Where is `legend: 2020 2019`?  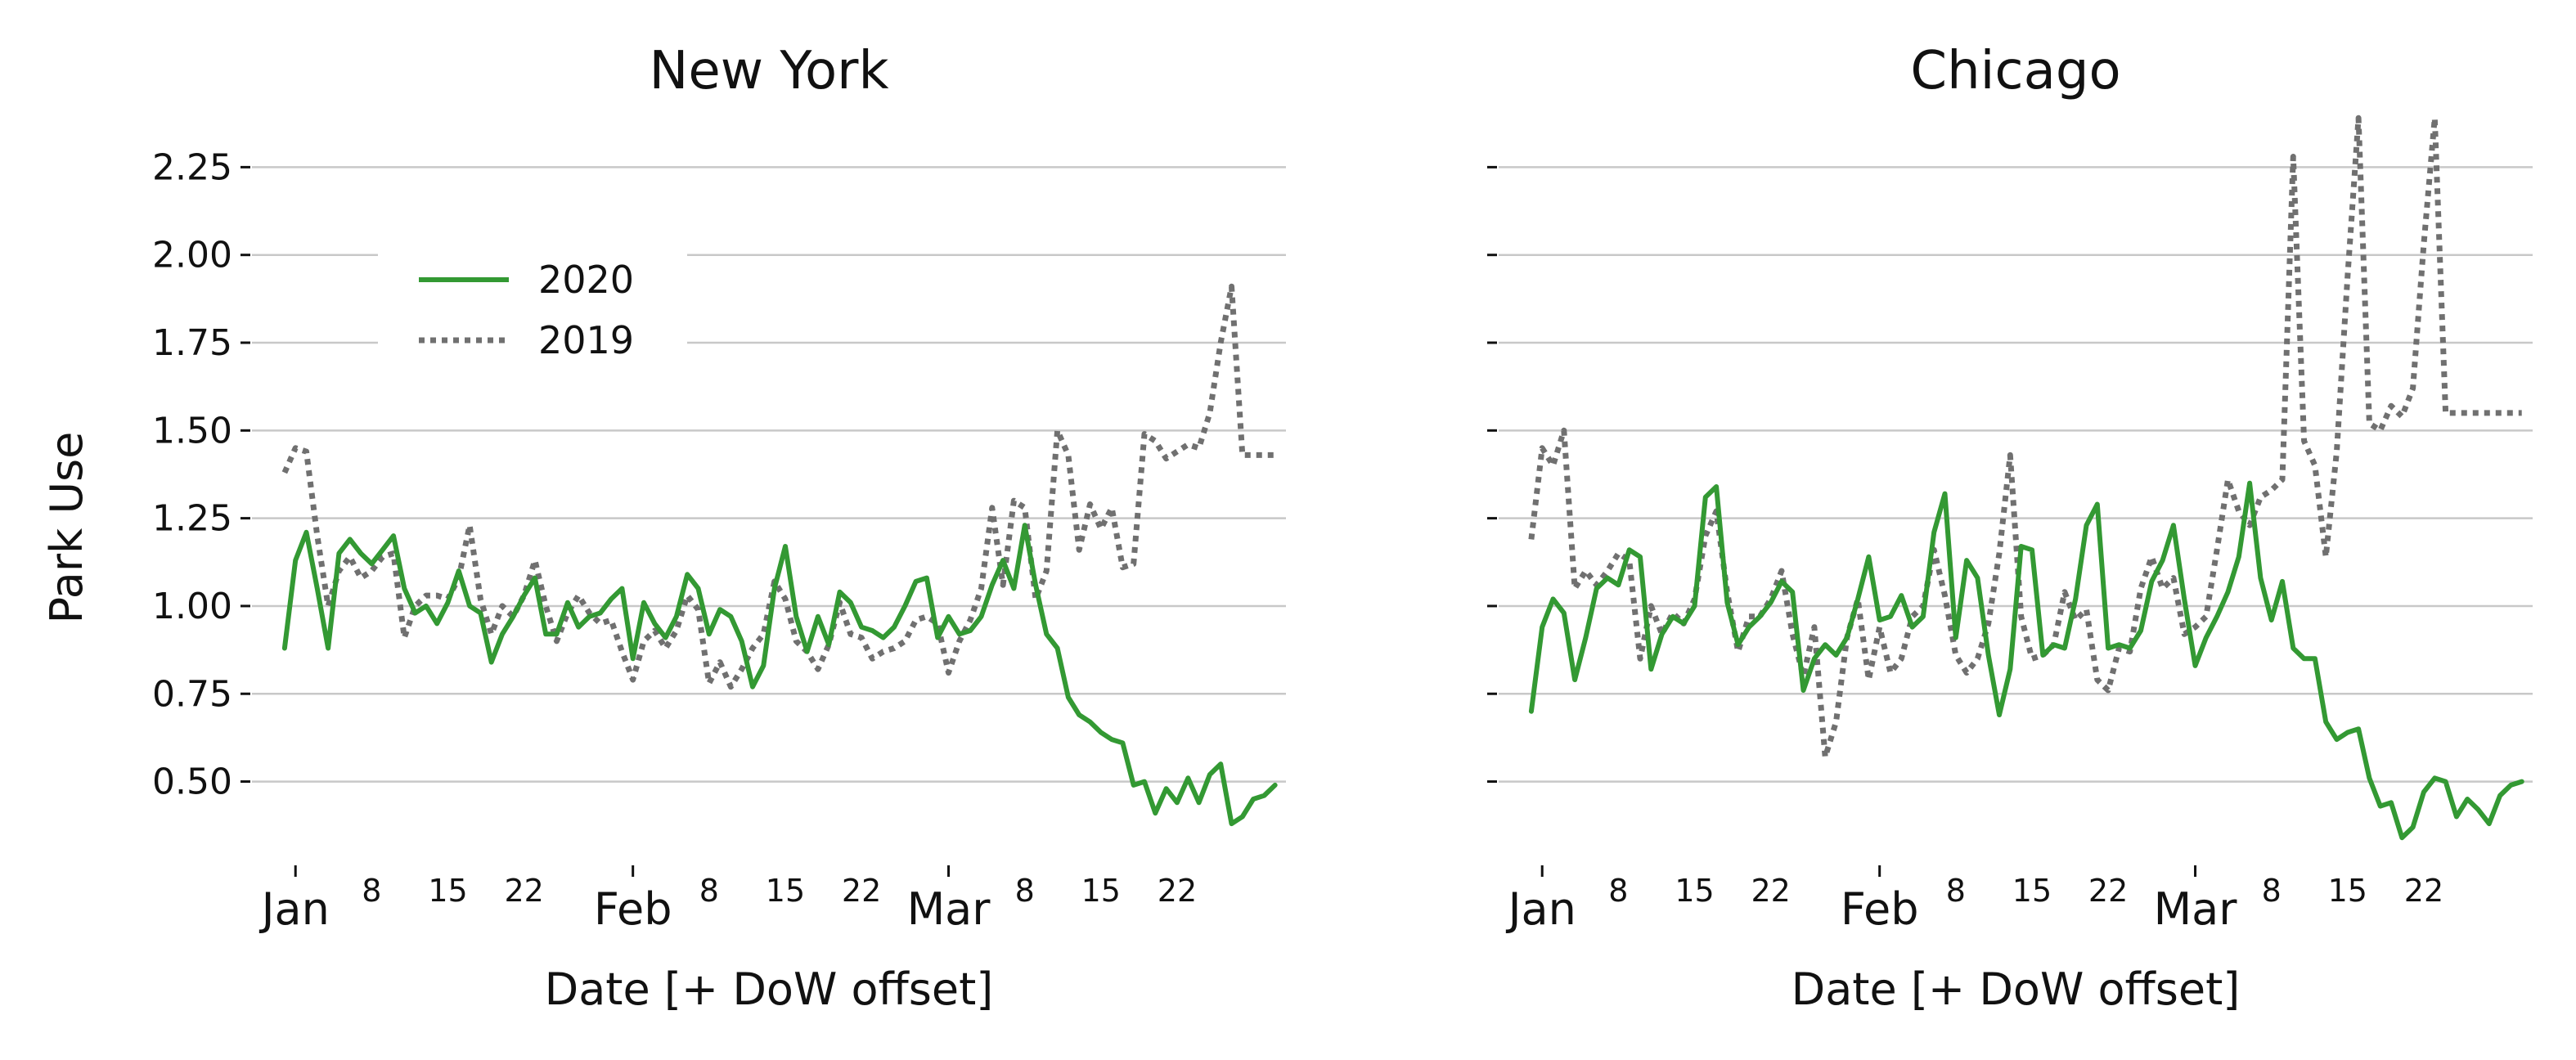
legend: 2020 2019 is located at coordinates (532, 300).